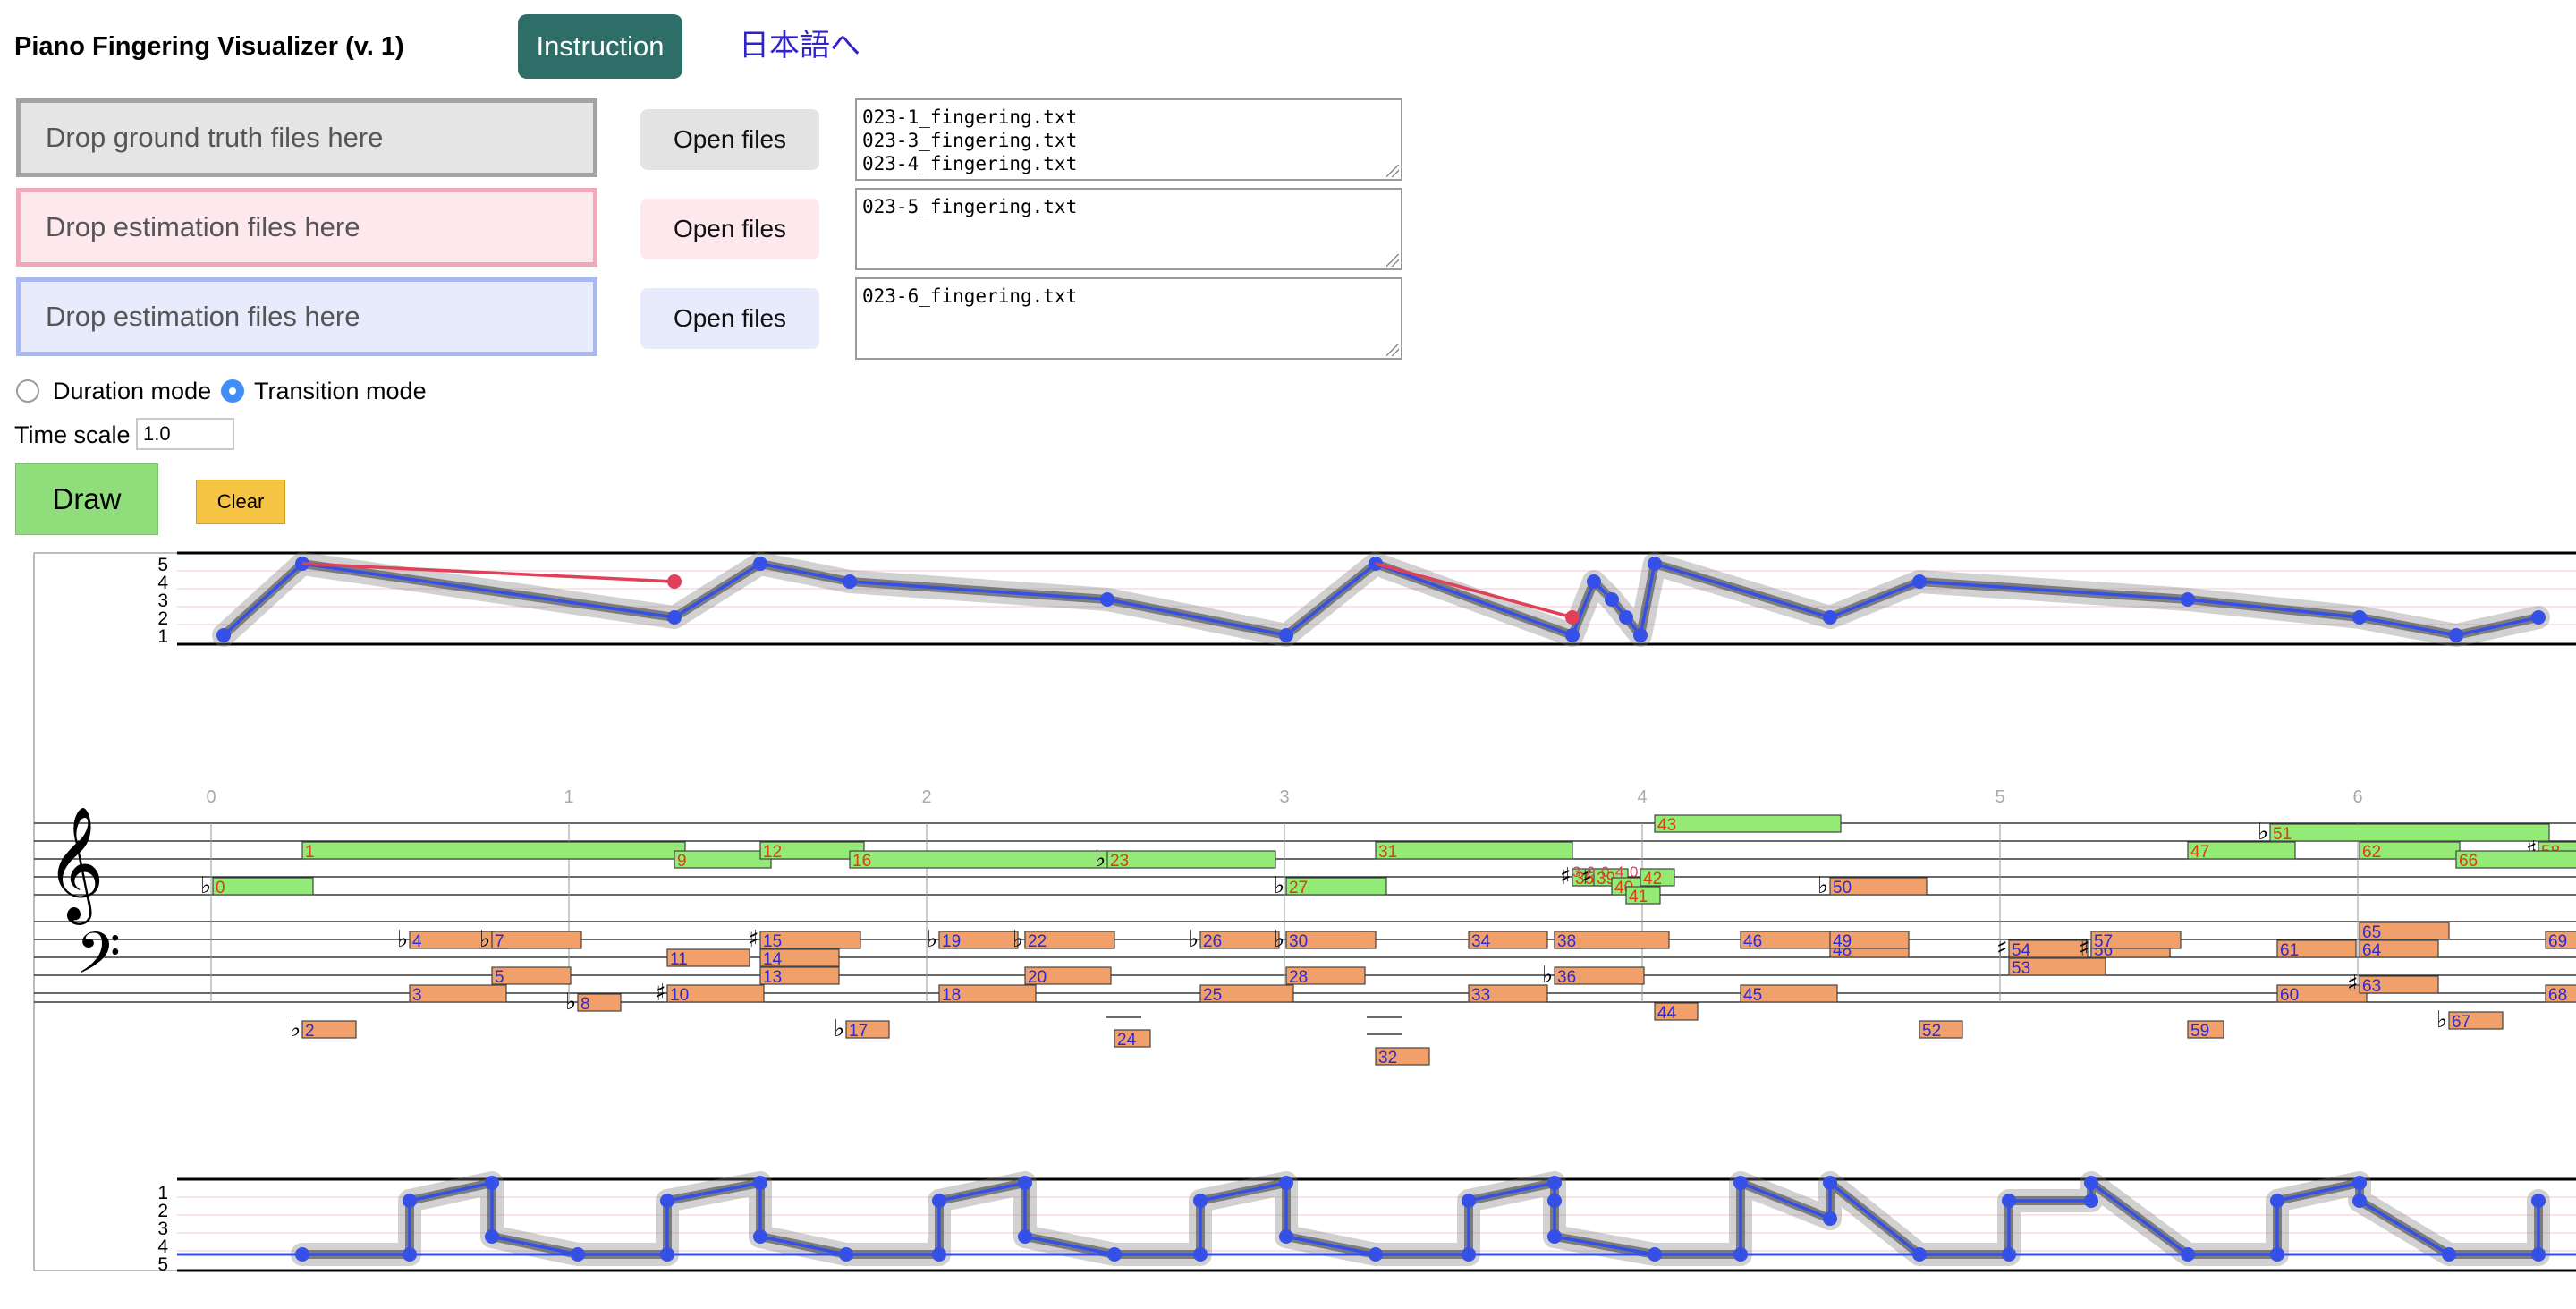 This screenshot has width=2576, height=1309. Describe the element at coordinates (600, 46) in the screenshot. I see `instruction-button: Instruction` at that location.